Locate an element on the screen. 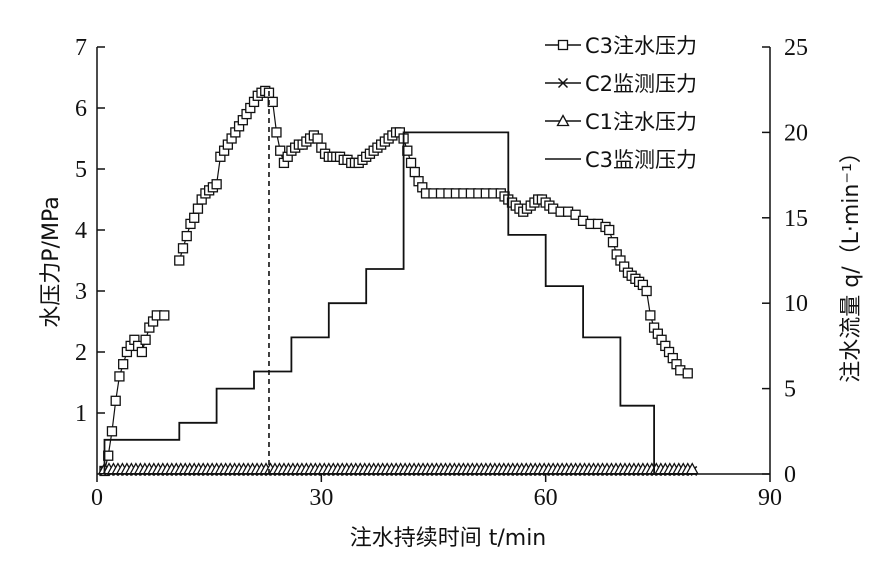 The height and width of the screenshot is (576, 891). y-left-tick-label: 4 is located at coordinates (81, 231).